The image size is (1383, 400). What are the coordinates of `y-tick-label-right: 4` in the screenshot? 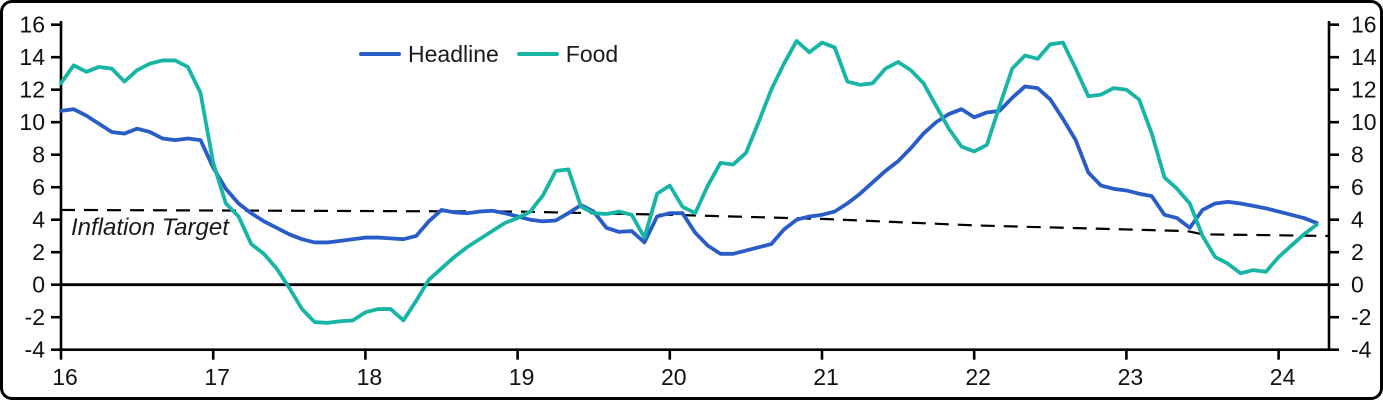 It's located at (1357, 220).